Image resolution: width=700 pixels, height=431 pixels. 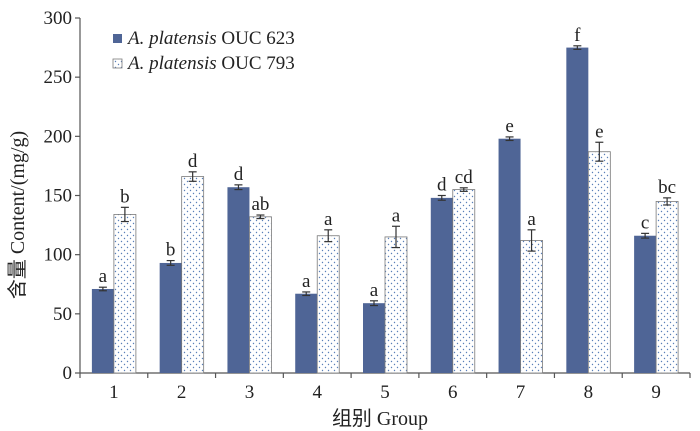 I want to click on bar-series2-group9, so click(x=667, y=287).